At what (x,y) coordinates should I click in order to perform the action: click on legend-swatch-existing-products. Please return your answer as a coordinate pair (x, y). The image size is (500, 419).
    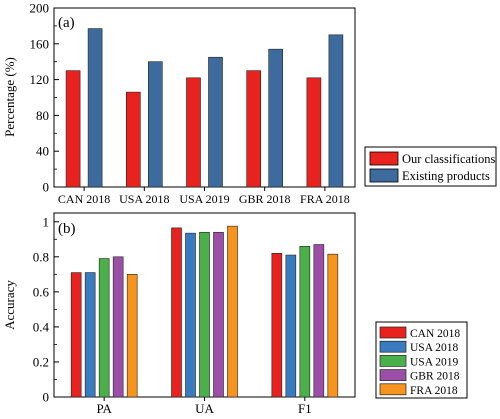
    Looking at the image, I should click on (384, 175).